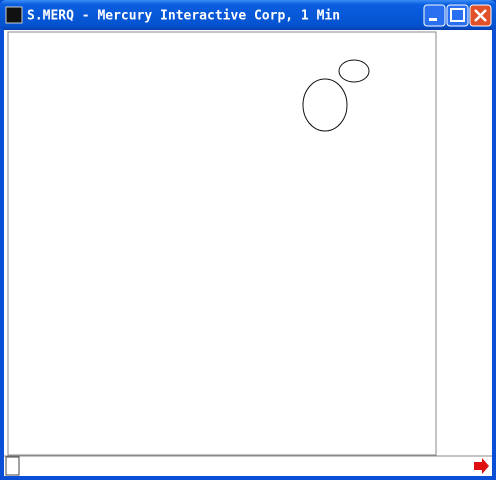  Describe the element at coordinates (480, 15) in the screenshot. I see `close-icon` at that location.